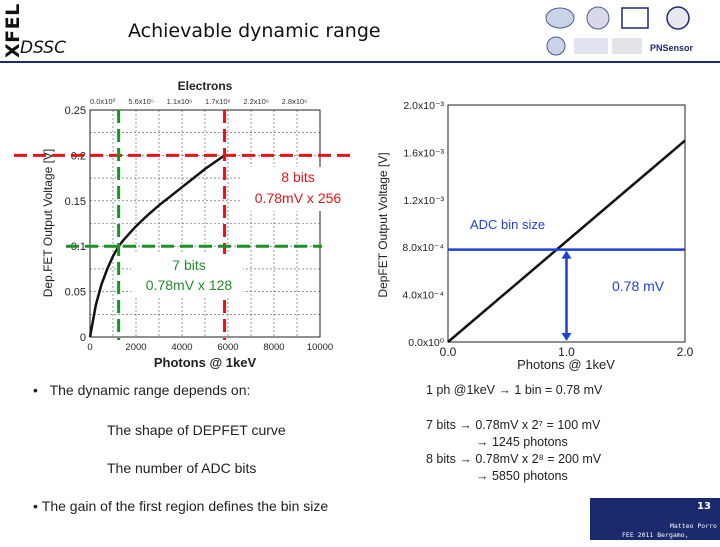 This screenshot has width=720, height=547. I want to click on bullet-dynamic-range: • The dynamic range depends on:, so click(142, 390).